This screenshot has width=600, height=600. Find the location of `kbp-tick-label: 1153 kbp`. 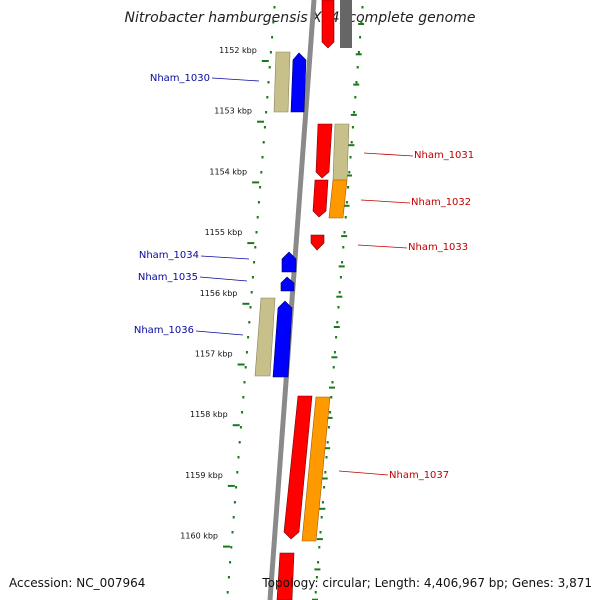

kbp-tick-label: 1153 kbp is located at coordinates (233, 111).